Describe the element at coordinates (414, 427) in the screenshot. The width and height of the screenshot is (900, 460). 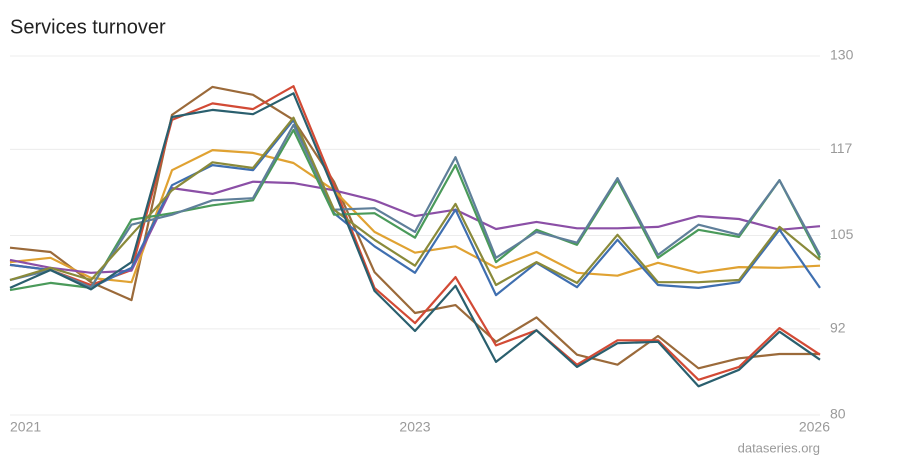
I see `x-tick-label: 2023` at that location.